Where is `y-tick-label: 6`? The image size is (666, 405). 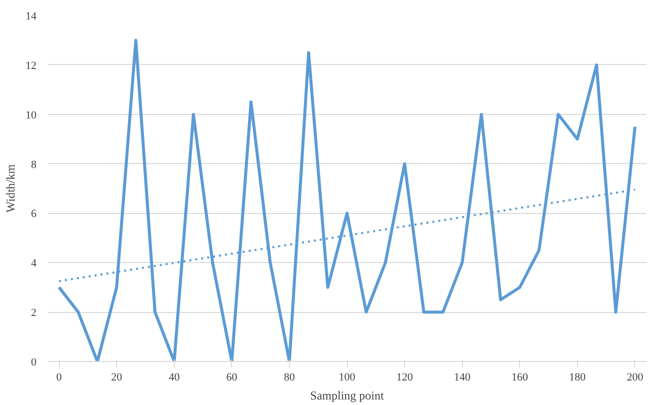 y-tick-label: 6 is located at coordinates (34, 214).